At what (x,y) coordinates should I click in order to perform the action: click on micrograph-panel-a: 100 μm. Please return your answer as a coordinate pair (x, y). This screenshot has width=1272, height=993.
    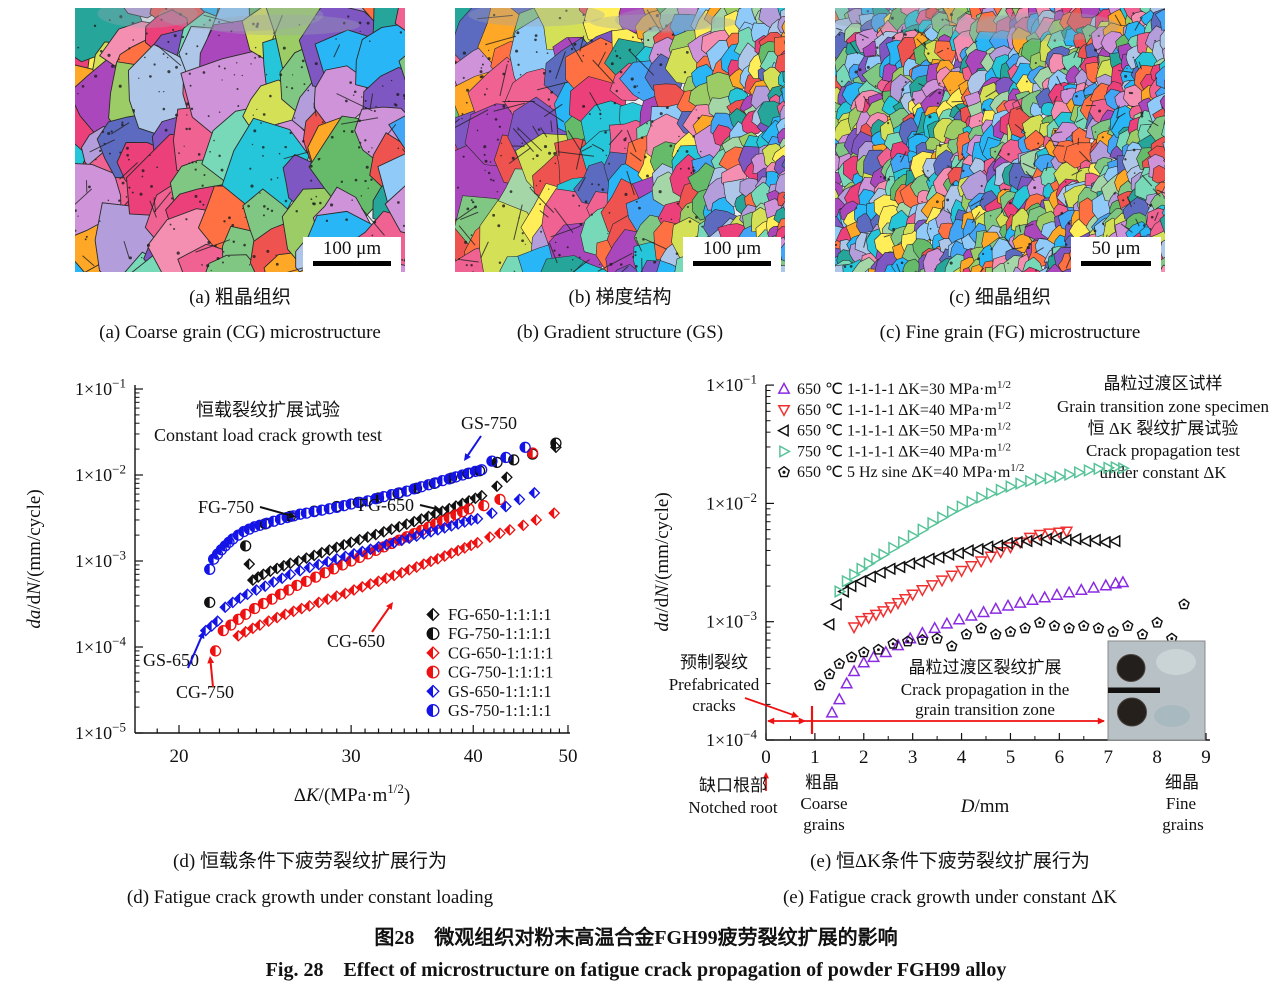
    Looking at the image, I should click on (240, 140).